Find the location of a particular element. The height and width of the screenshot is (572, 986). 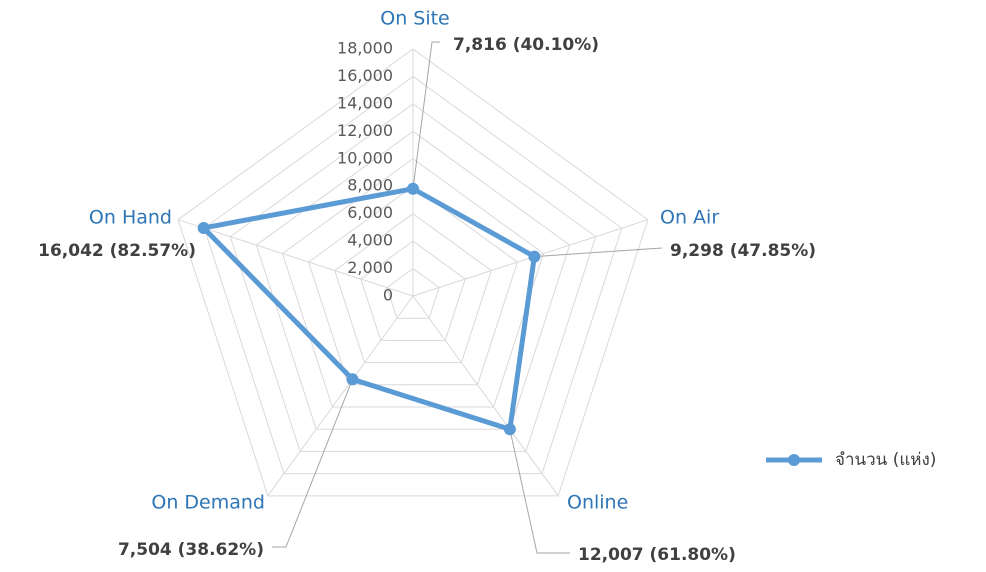

legend-marker is located at coordinates (794, 460).